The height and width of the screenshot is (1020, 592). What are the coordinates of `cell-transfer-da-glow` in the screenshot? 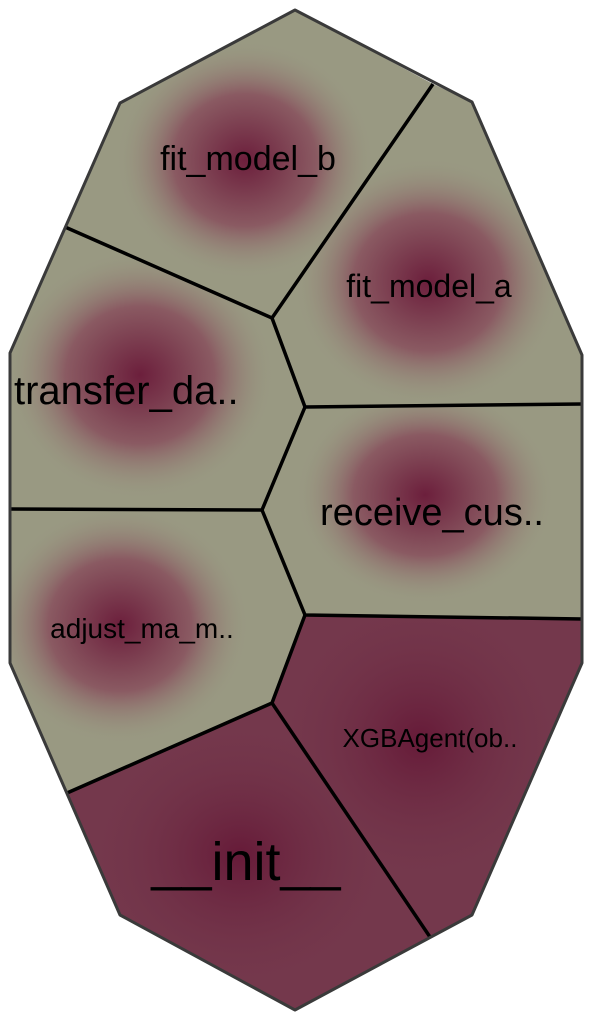 It's located at (142, 375).